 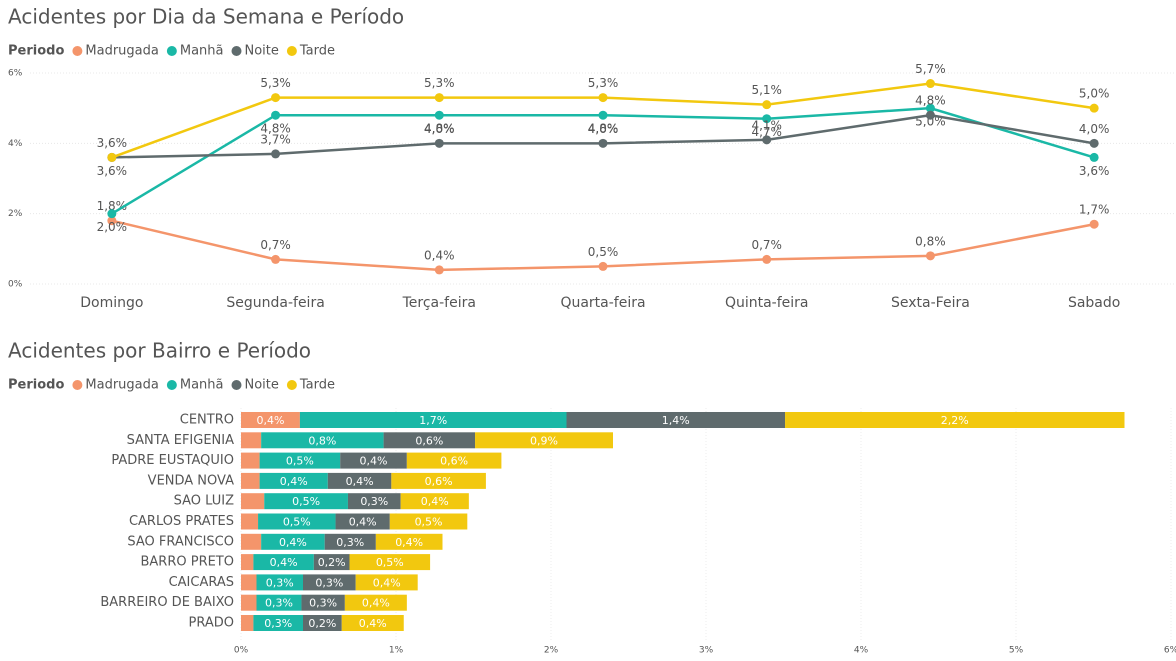 What do you see at coordinates (181, 521) in the screenshot?
I see `category-label: CARLOS PRATES` at bounding box center [181, 521].